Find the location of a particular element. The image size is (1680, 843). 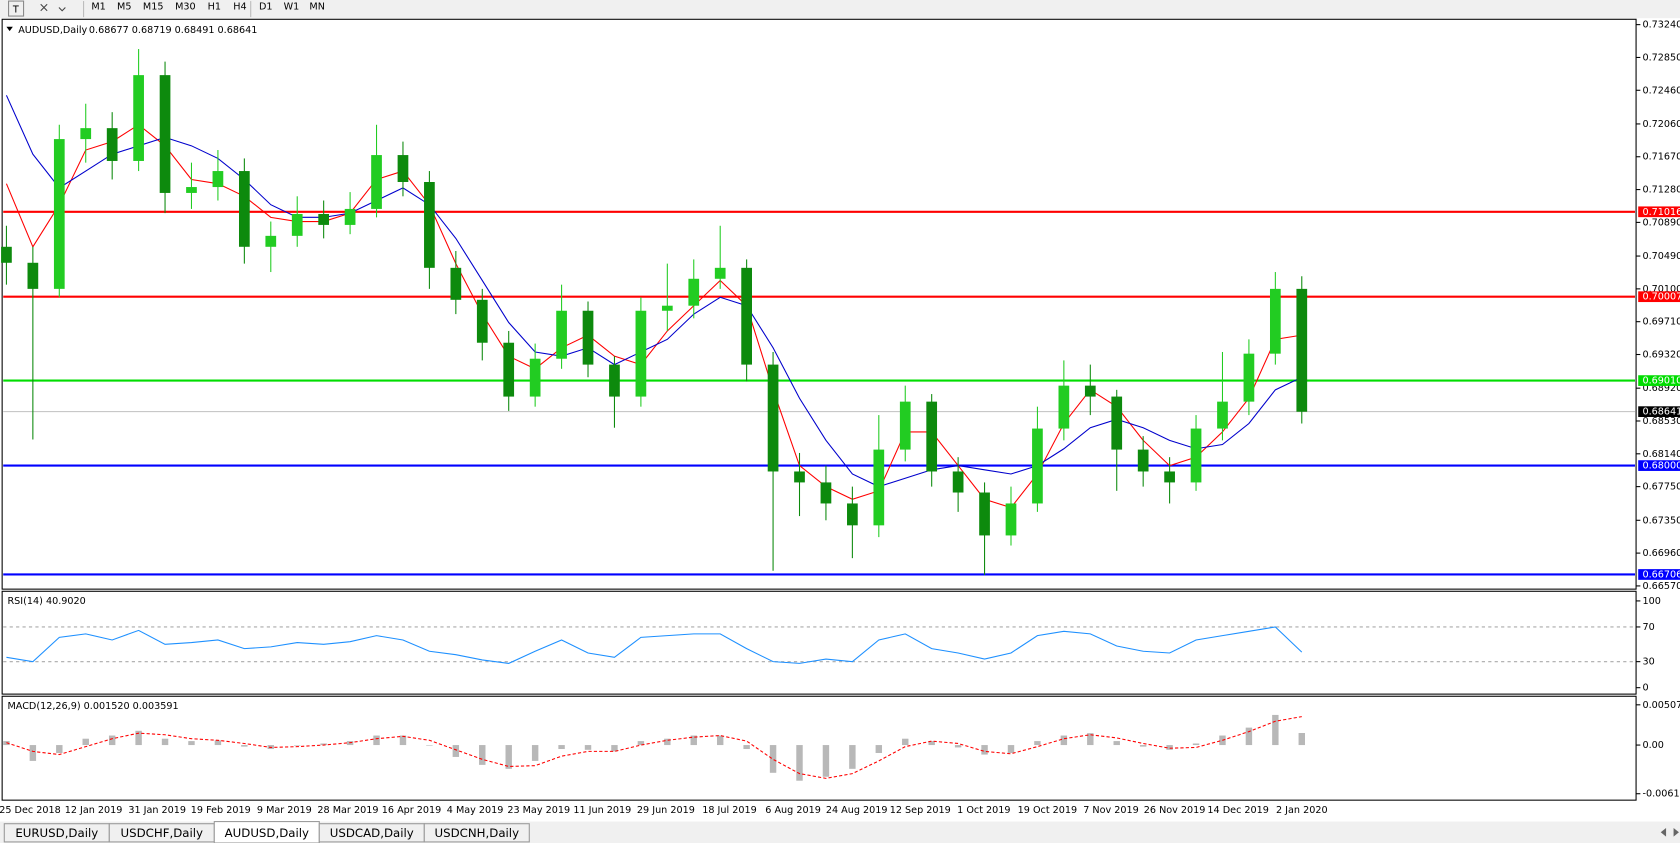

x-tick-label: 28 Mar 2019 is located at coordinates (347, 810).